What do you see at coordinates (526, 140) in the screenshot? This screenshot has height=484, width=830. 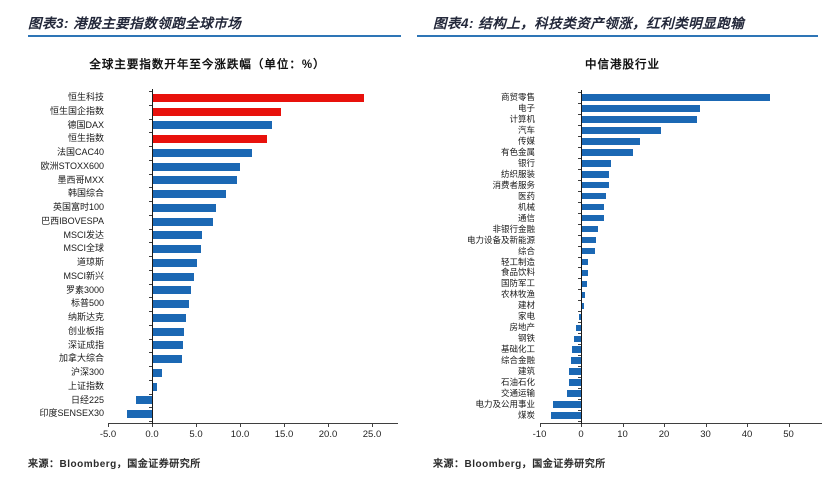 I see `category-label: 传媒` at bounding box center [526, 140].